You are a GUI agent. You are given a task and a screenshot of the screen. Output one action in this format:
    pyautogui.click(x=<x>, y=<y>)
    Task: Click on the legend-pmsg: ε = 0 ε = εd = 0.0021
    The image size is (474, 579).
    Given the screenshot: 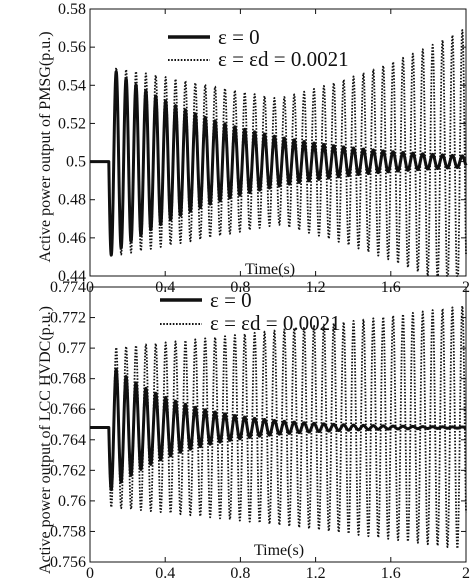 What is the action you would take?
    pyautogui.click(x=258, y=48)
    